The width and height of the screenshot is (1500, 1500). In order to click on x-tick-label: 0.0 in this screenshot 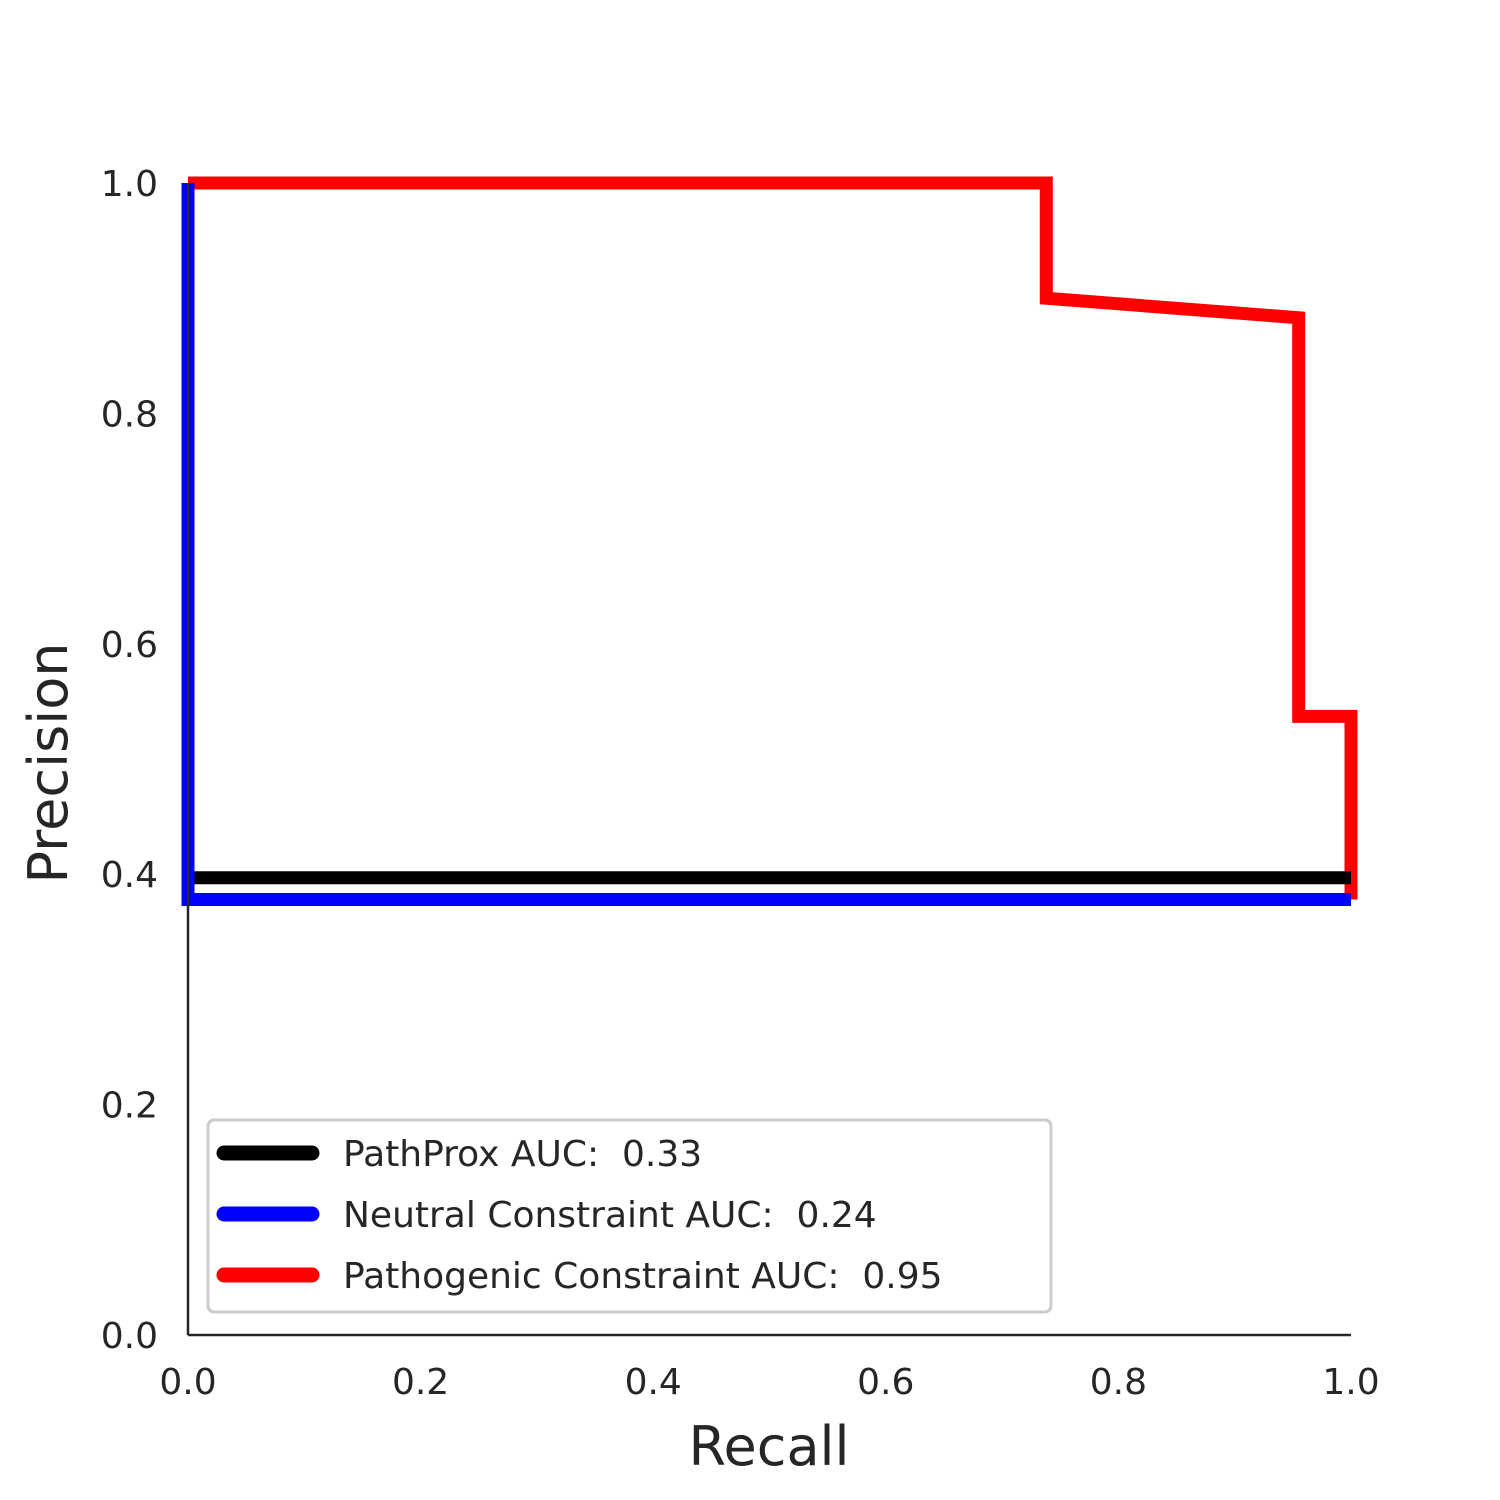, I will do `click(187, 1382)`.